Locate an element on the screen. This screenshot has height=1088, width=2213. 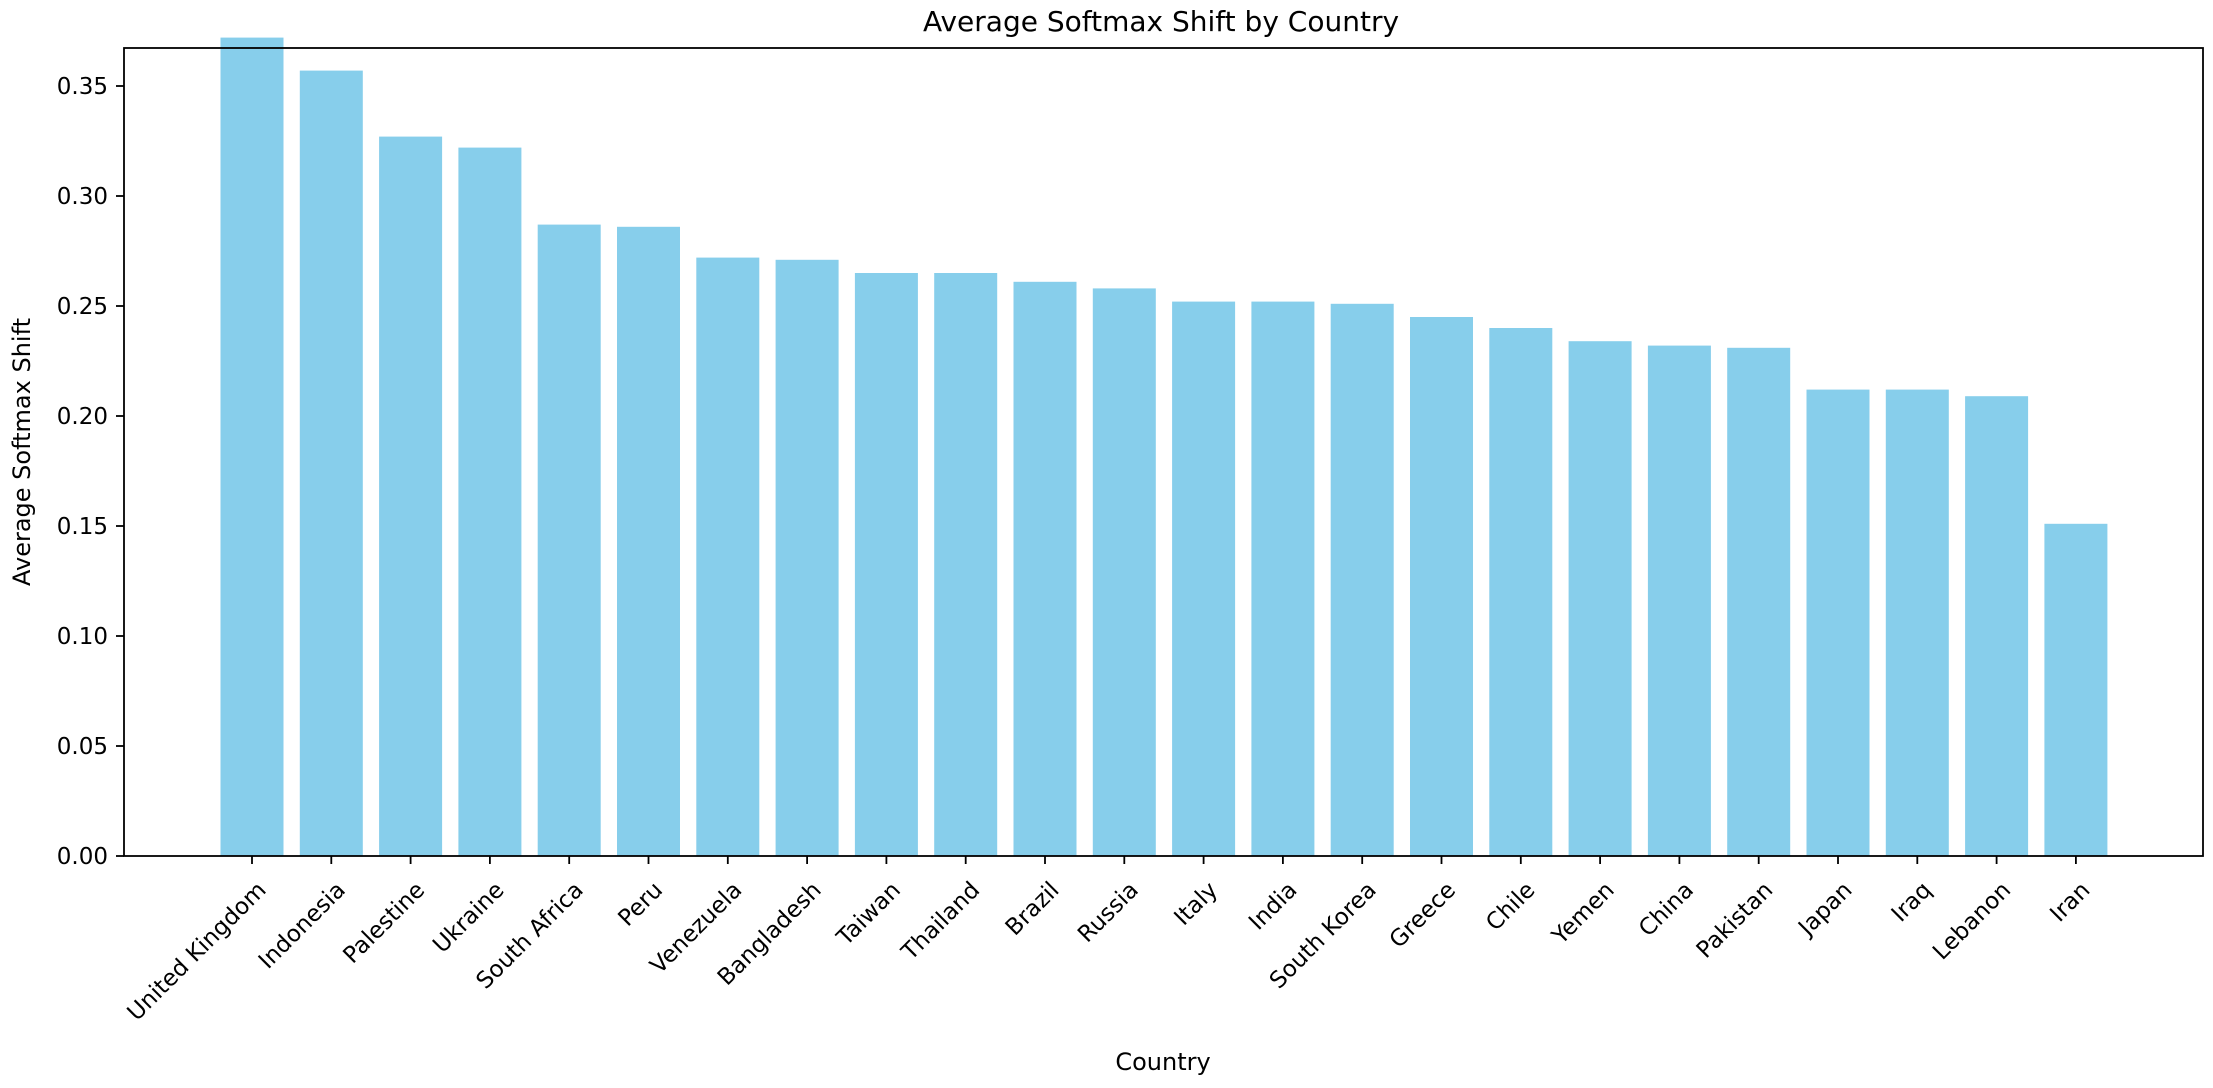
bar-japan is located at coordinates (1838, 622).